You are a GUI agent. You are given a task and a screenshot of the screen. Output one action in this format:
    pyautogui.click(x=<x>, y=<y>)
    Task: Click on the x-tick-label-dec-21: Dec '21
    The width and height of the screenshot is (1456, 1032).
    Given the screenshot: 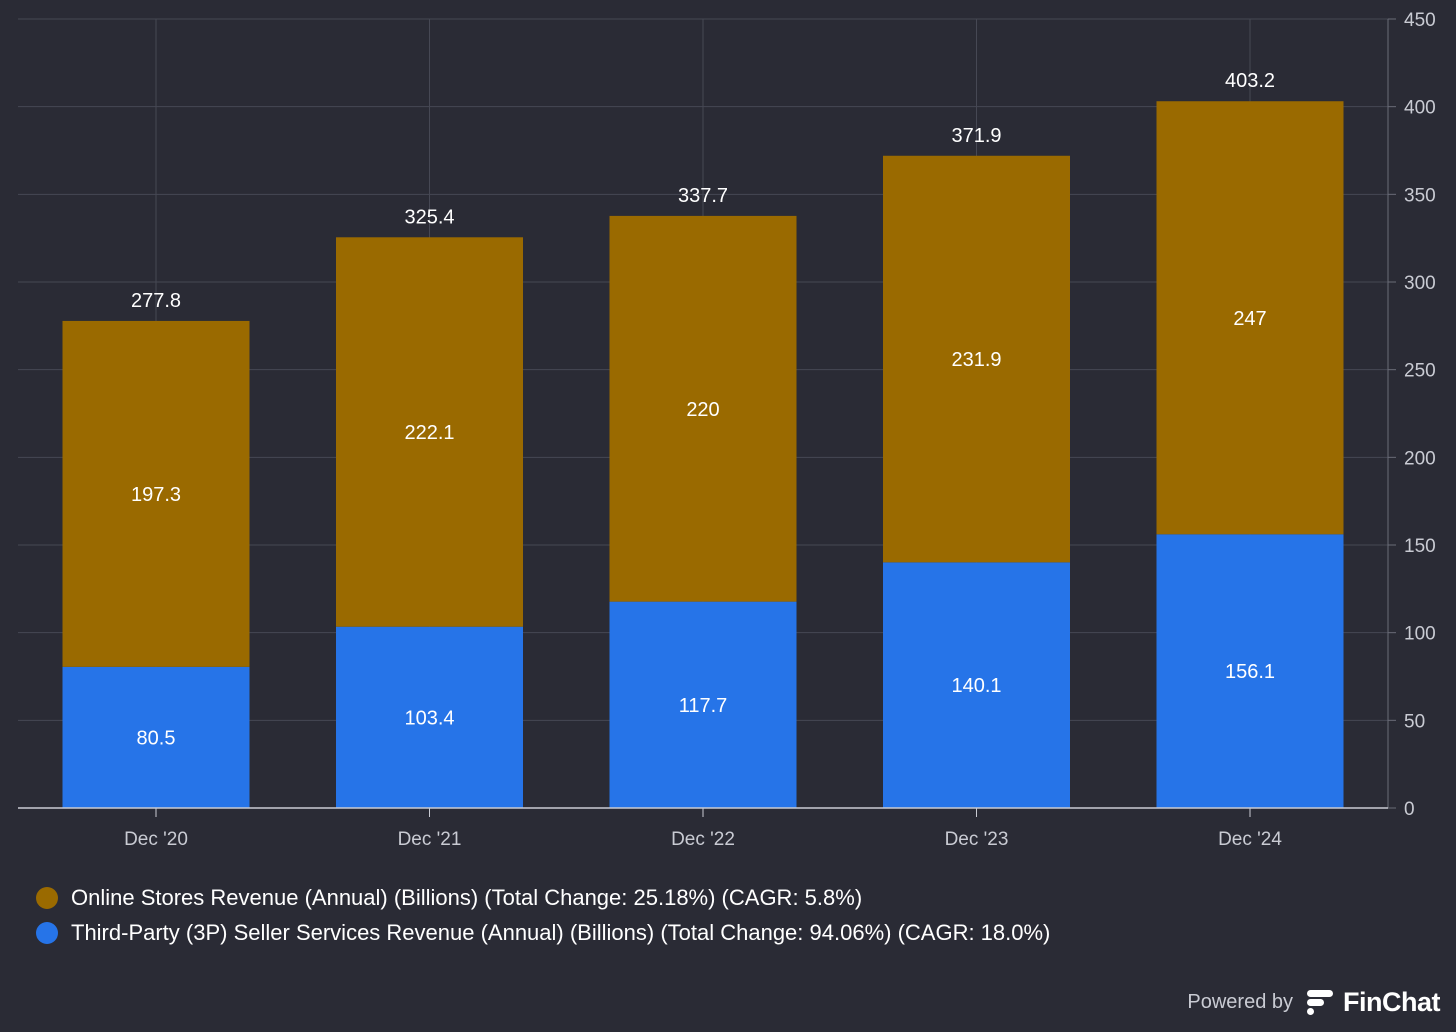 What is the action you would take?
    pyautogui.click(x=430, y=839)
    